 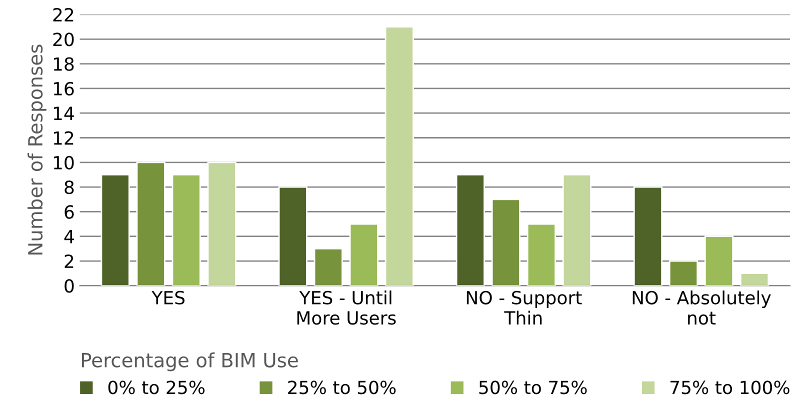 What do you see at coordinates (64, 89) in the screenshot?
I see `y-tick-label: 16` at bounding box center [64, 89].